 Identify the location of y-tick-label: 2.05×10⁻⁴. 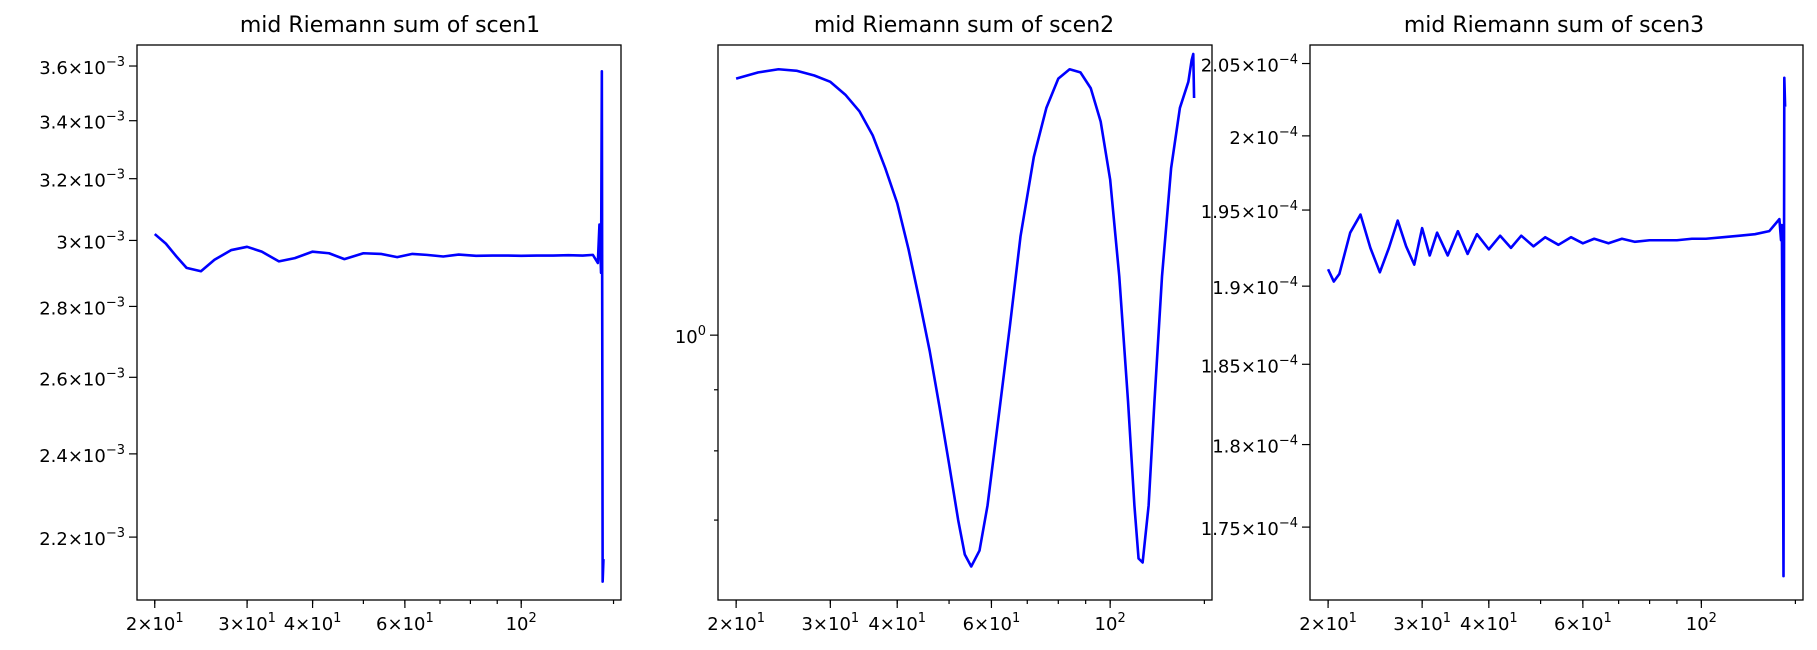
(1249, 65).